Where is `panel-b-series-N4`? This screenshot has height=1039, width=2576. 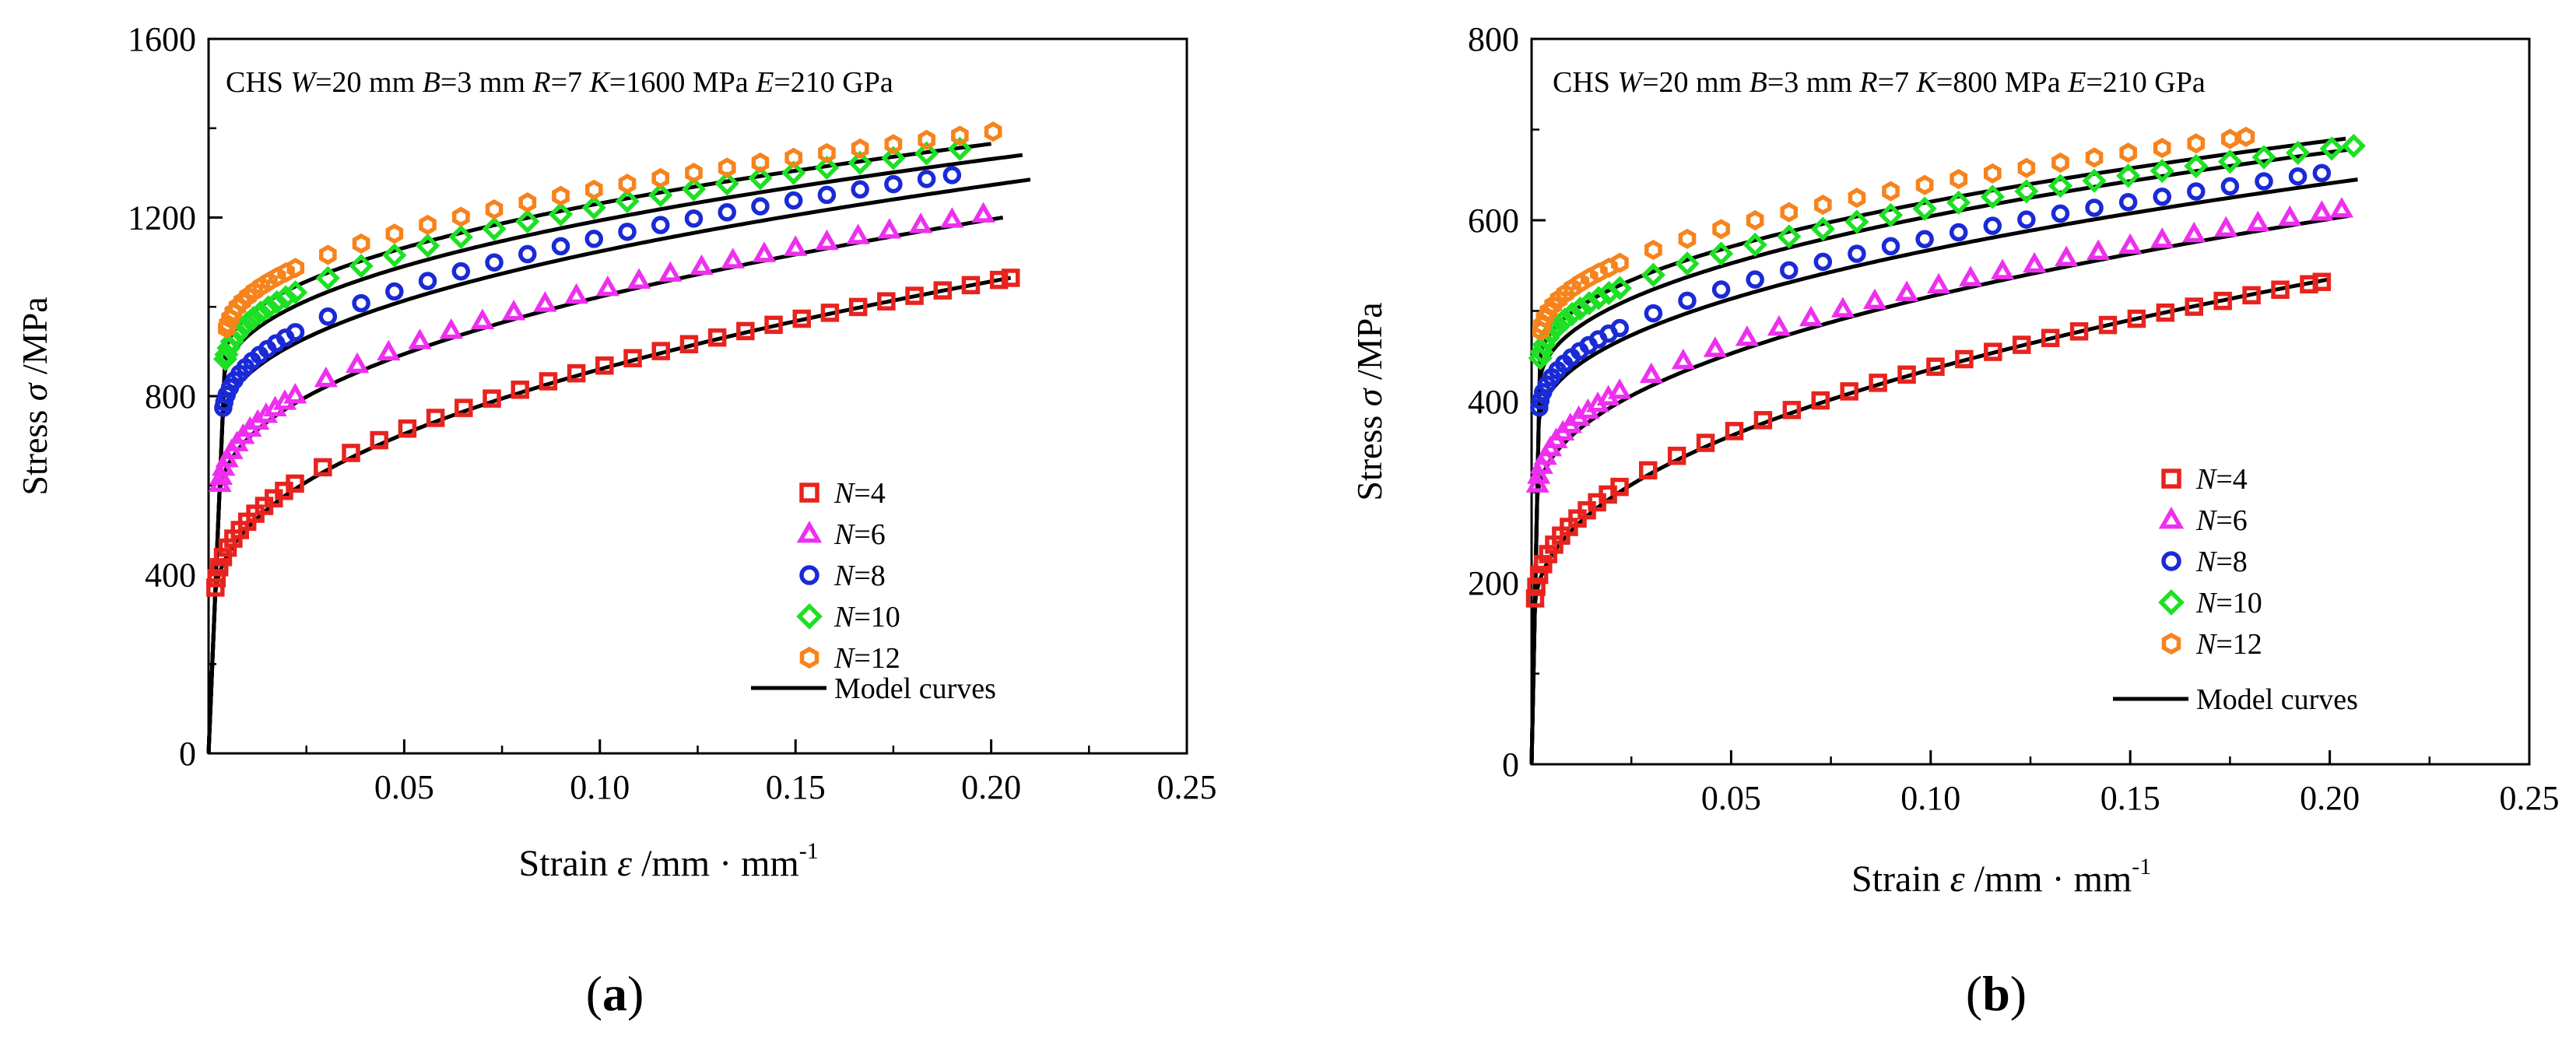
panel-b-series-N4 is located at coordinates (1929, 440).